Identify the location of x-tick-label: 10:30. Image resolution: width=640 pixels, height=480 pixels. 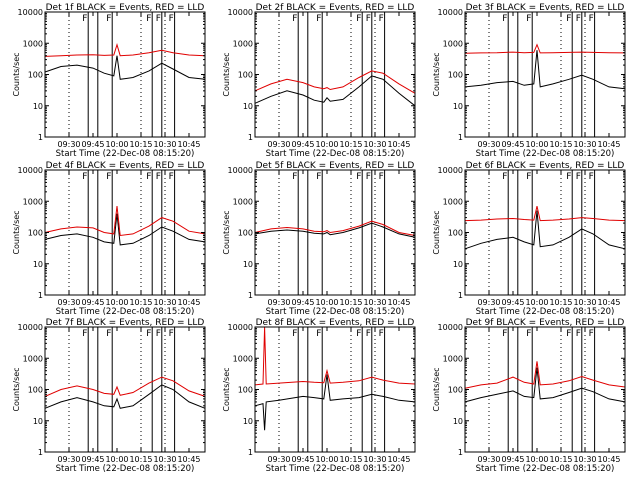
(164, 302).